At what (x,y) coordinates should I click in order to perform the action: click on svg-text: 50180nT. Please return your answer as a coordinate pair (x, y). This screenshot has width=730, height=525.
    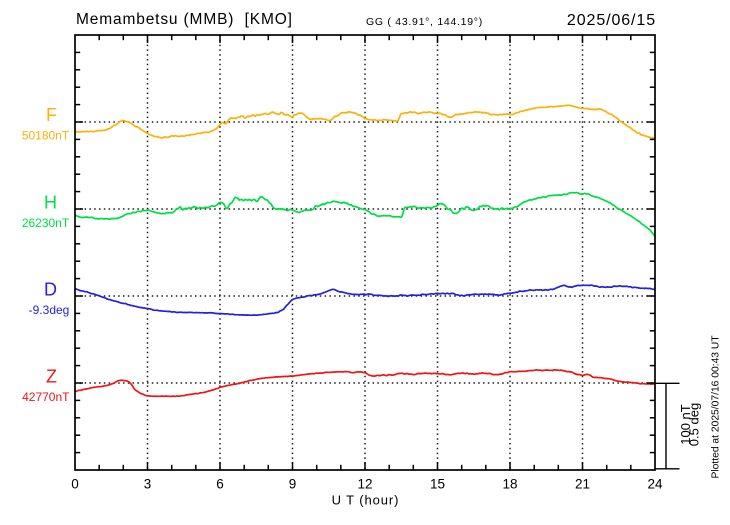
    Looking at the image, I should click on (46, 135).